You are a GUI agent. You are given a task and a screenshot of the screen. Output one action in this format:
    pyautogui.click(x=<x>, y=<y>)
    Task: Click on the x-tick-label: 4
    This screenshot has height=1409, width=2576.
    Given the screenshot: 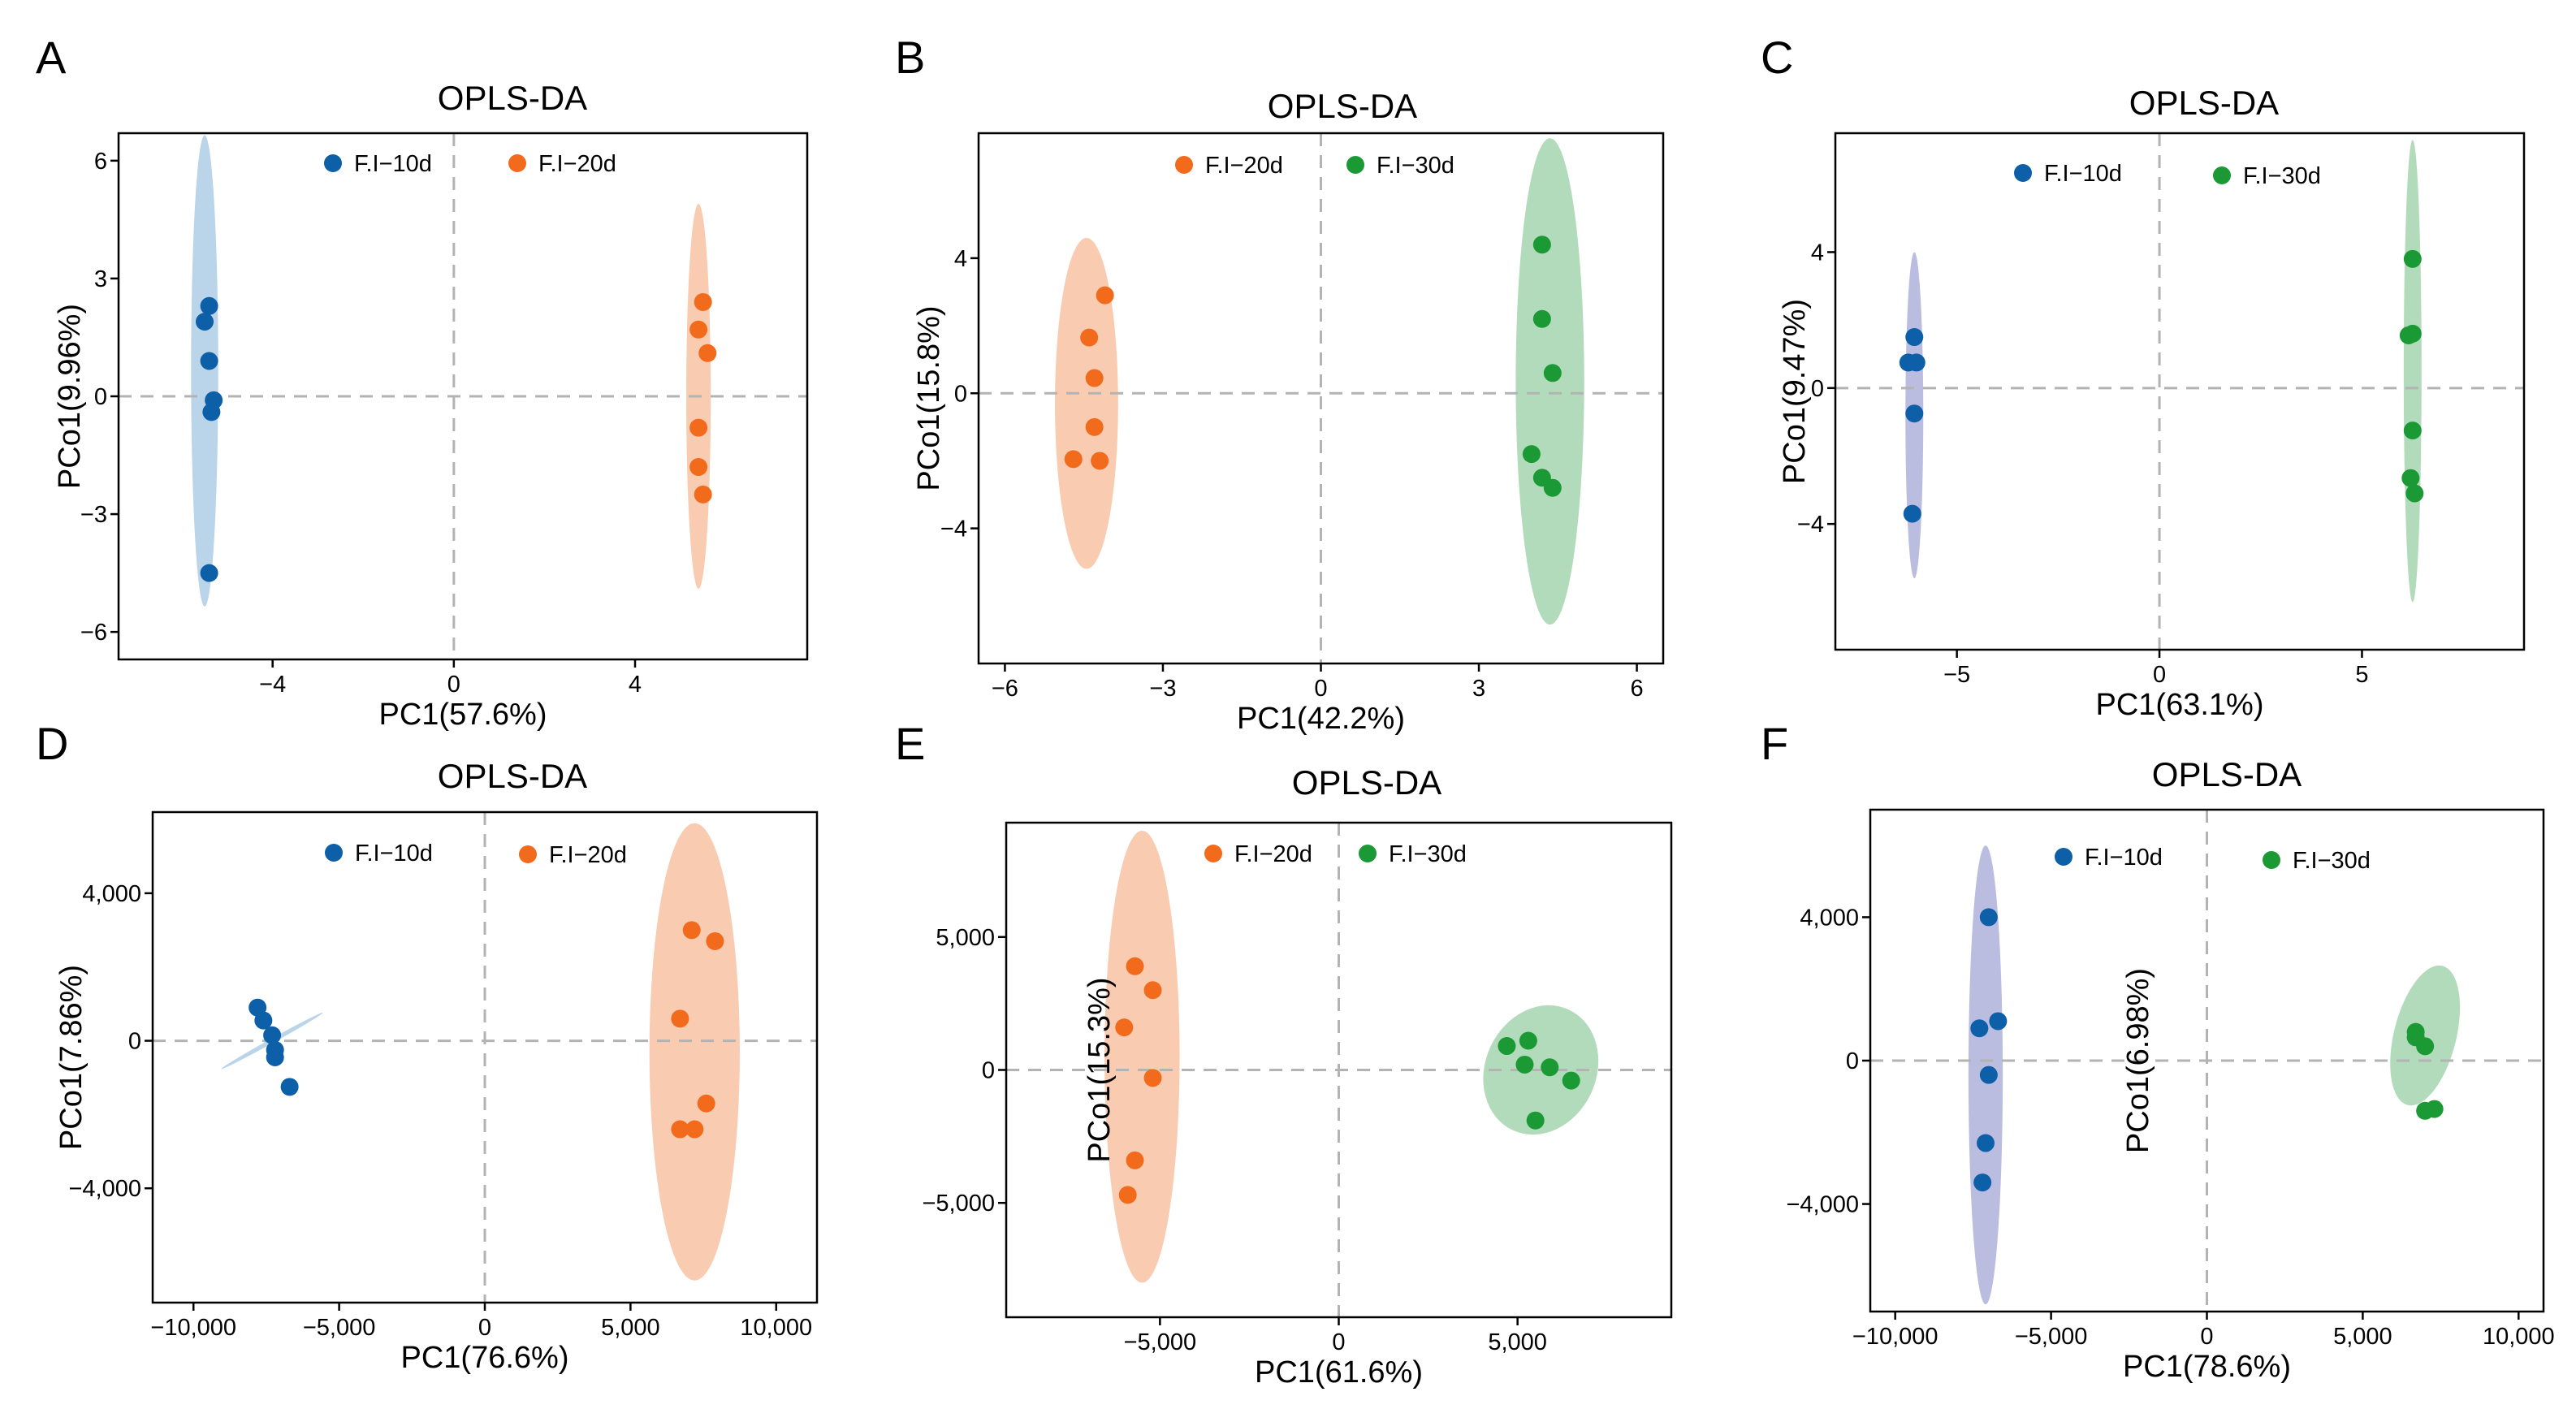 What is the action you would take?
    pyautogui.click(x=636, y=685)
    